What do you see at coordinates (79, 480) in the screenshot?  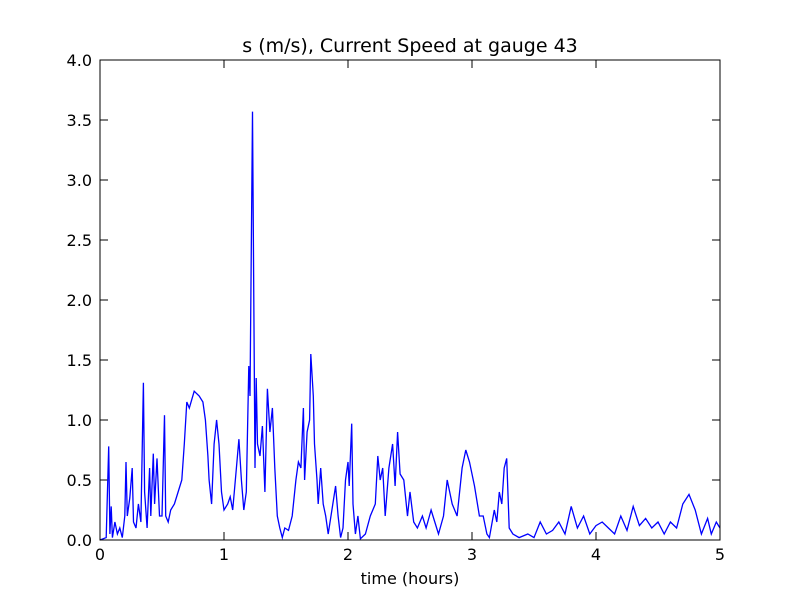 I see `y-tick-label: 0.5` at bounding box center [79, 480].